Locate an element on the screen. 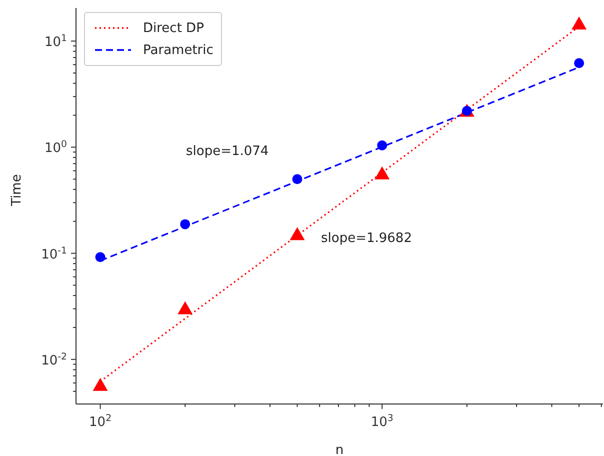 Image resolution: width=604 pixels, height=456 pixels. x-axis-title: n is located at coordinates (339, 449).